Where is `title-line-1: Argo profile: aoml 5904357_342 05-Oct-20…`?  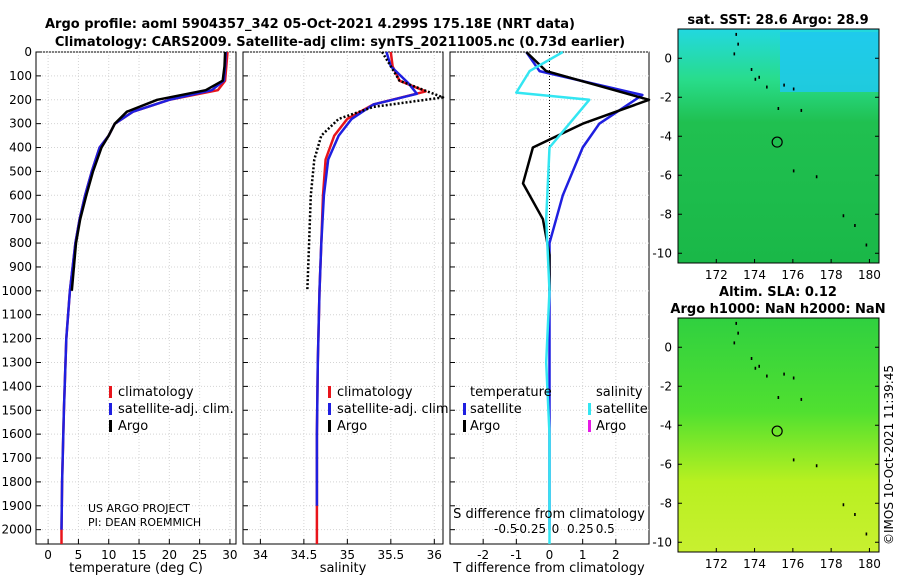 title-line-1: Argo profile: aoml 5904357_342 05-Oct-20… is located at coordinates (310, 24).